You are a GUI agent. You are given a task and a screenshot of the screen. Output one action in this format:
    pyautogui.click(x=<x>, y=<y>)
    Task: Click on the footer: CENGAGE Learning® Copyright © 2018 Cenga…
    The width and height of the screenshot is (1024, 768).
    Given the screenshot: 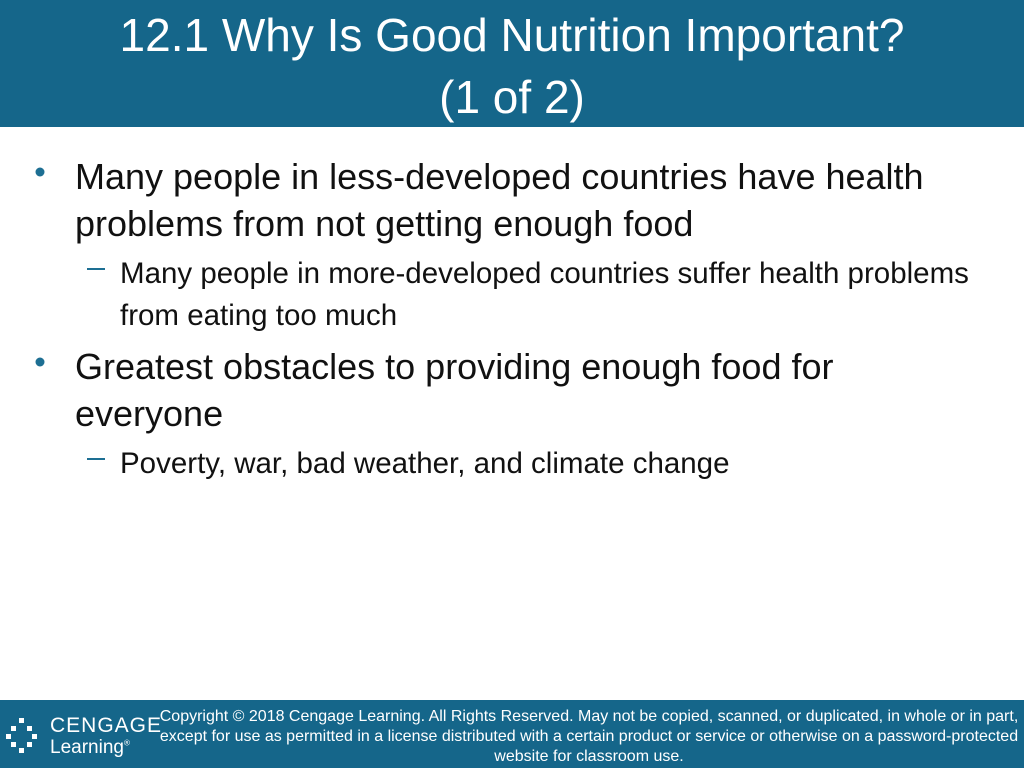 What is the action you would take?
    pyautogui.click(x=512, y=734)
    